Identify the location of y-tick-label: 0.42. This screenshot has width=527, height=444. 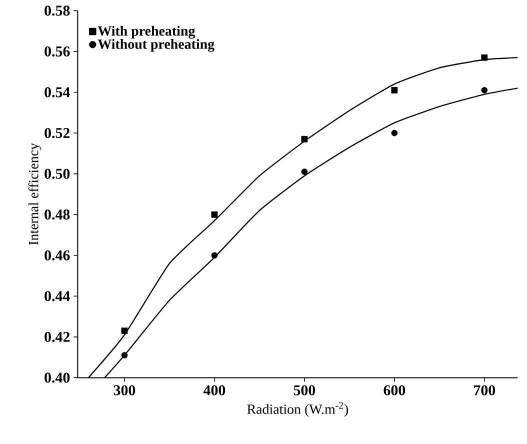
(57, 337).